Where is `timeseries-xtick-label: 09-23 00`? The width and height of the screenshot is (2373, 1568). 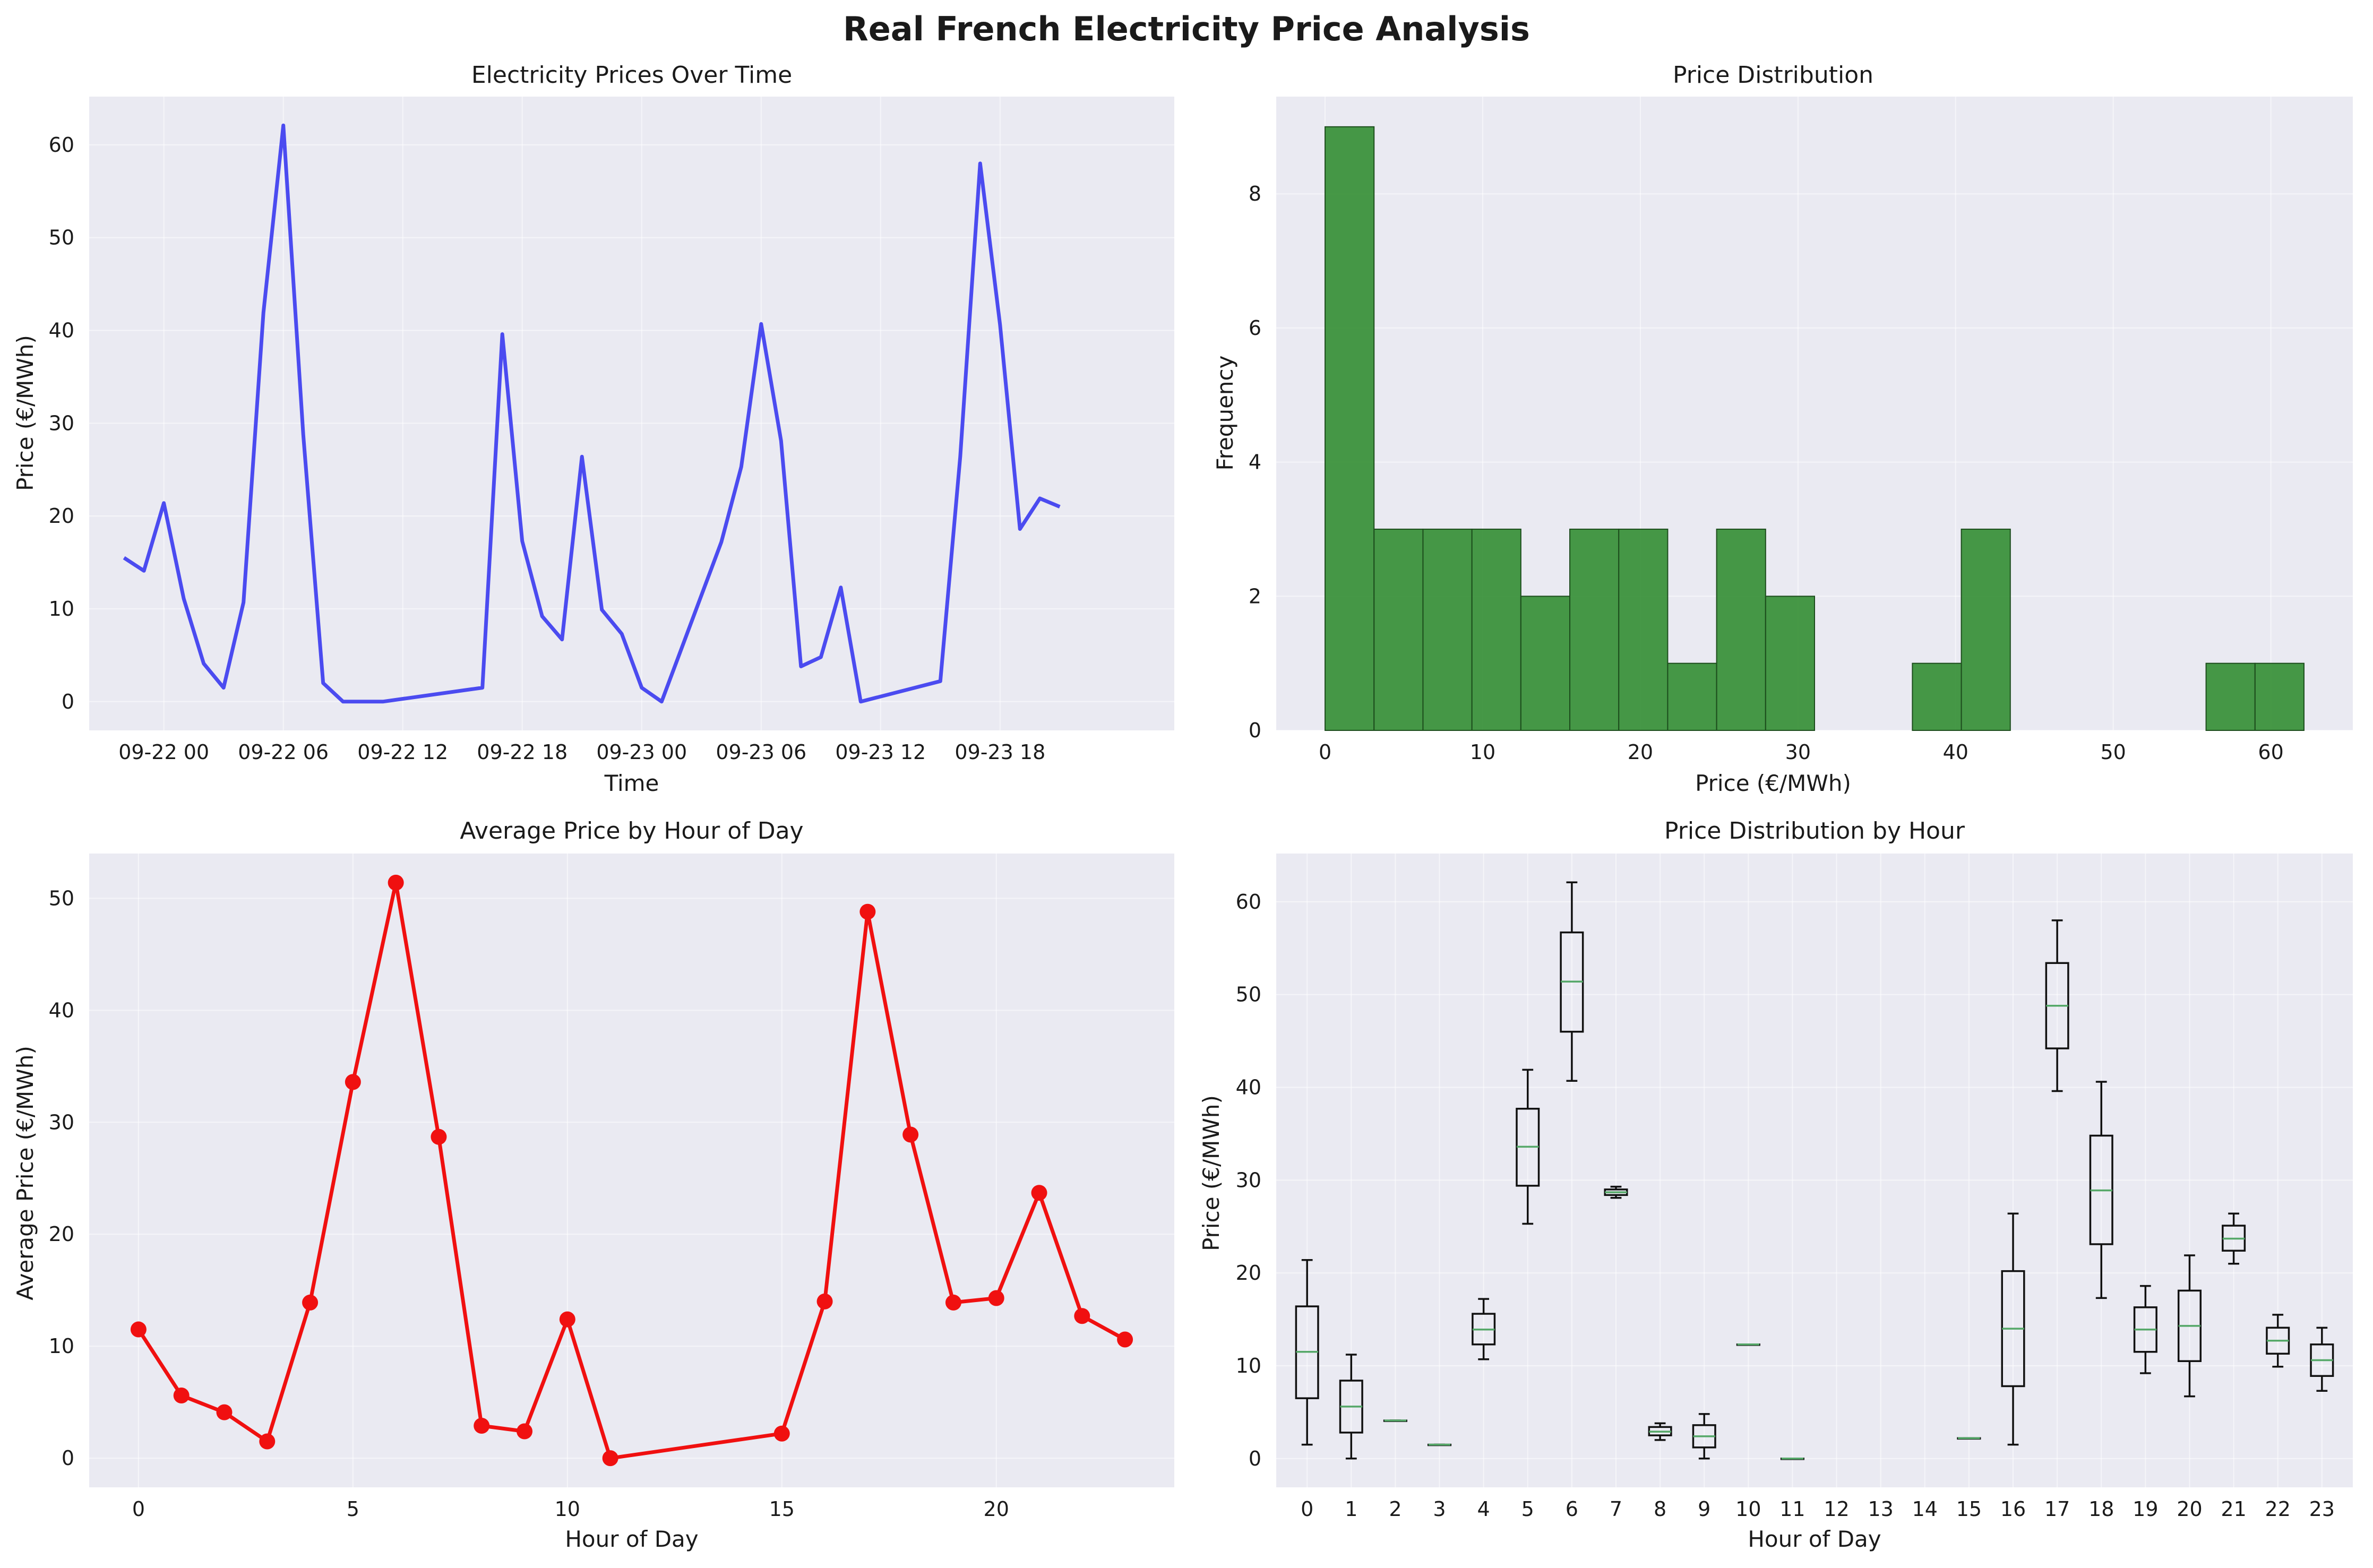
timeseries-xtick-label: 09-23 00 is located at coordinates (642, 752).